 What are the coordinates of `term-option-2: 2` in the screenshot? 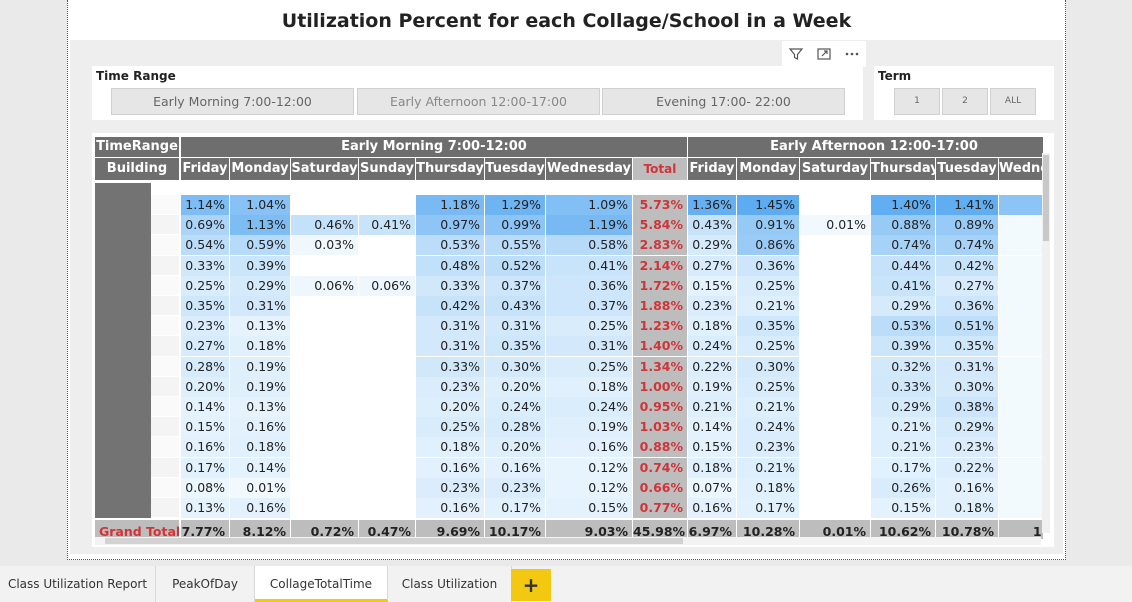 It's located at (965, 101).